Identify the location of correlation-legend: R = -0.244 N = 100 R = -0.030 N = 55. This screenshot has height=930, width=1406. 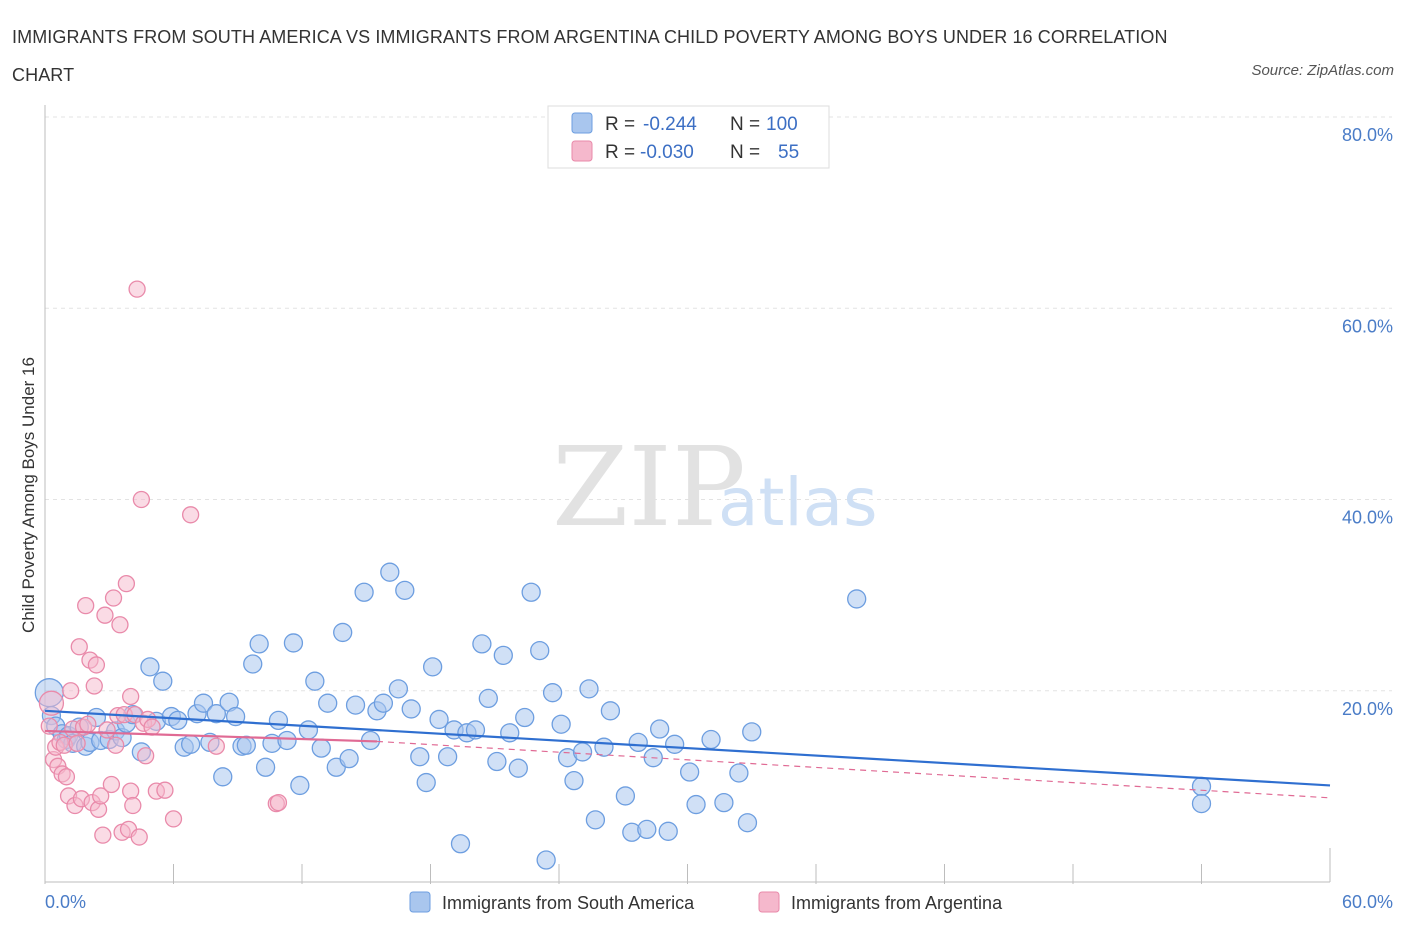
(688, 137).